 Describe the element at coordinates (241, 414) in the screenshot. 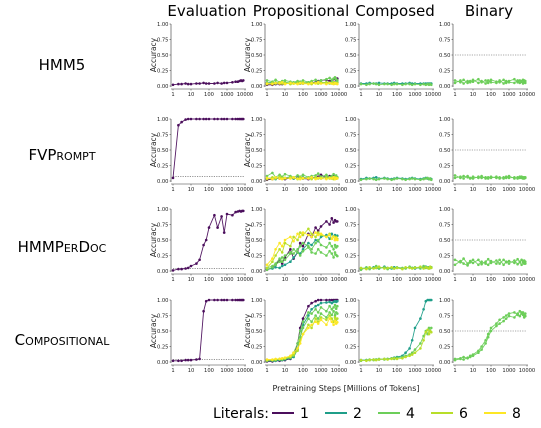

I see `legend-title: Literals:` at that location.